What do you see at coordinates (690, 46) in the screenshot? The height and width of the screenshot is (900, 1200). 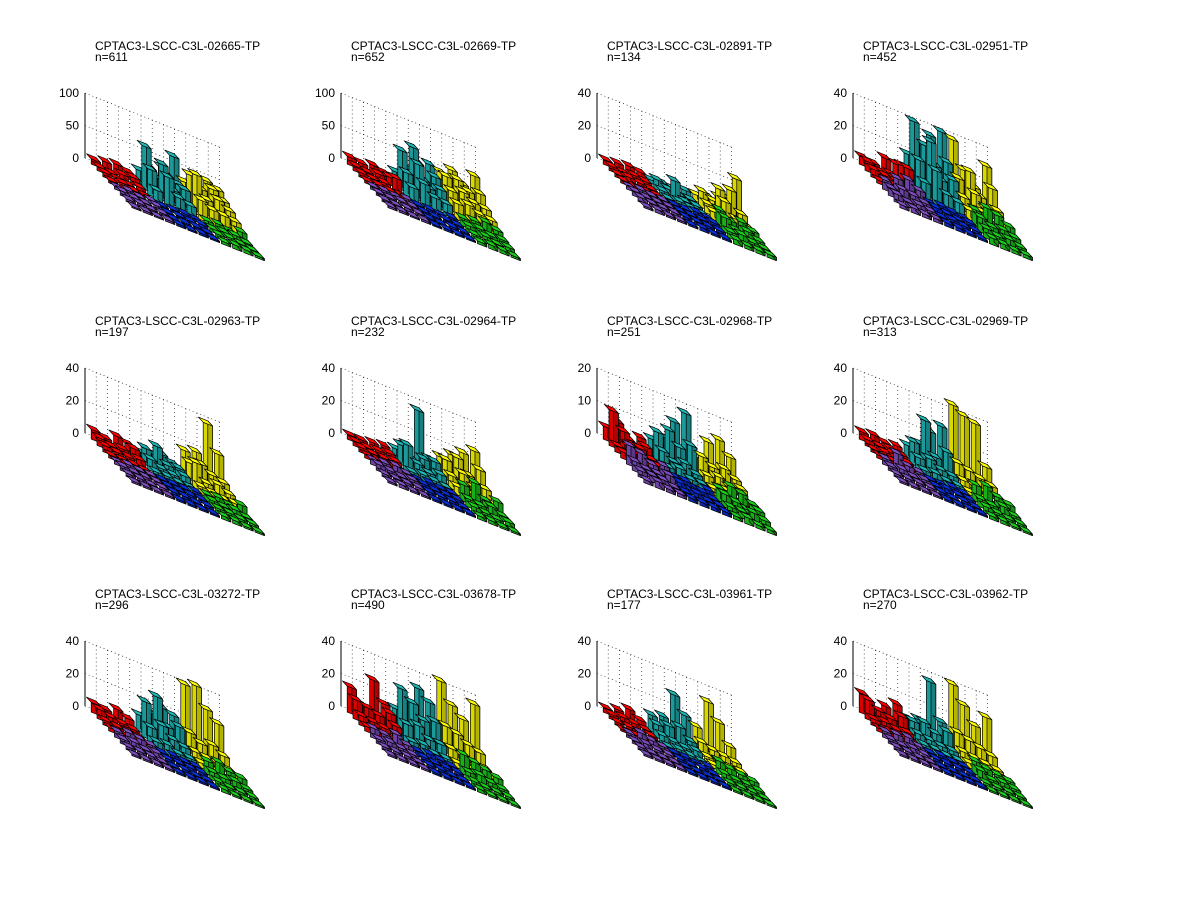 I see `subplot-title: CPTAC3-LSCC-C3L-02891-TP` at bounding box center [690, 46].